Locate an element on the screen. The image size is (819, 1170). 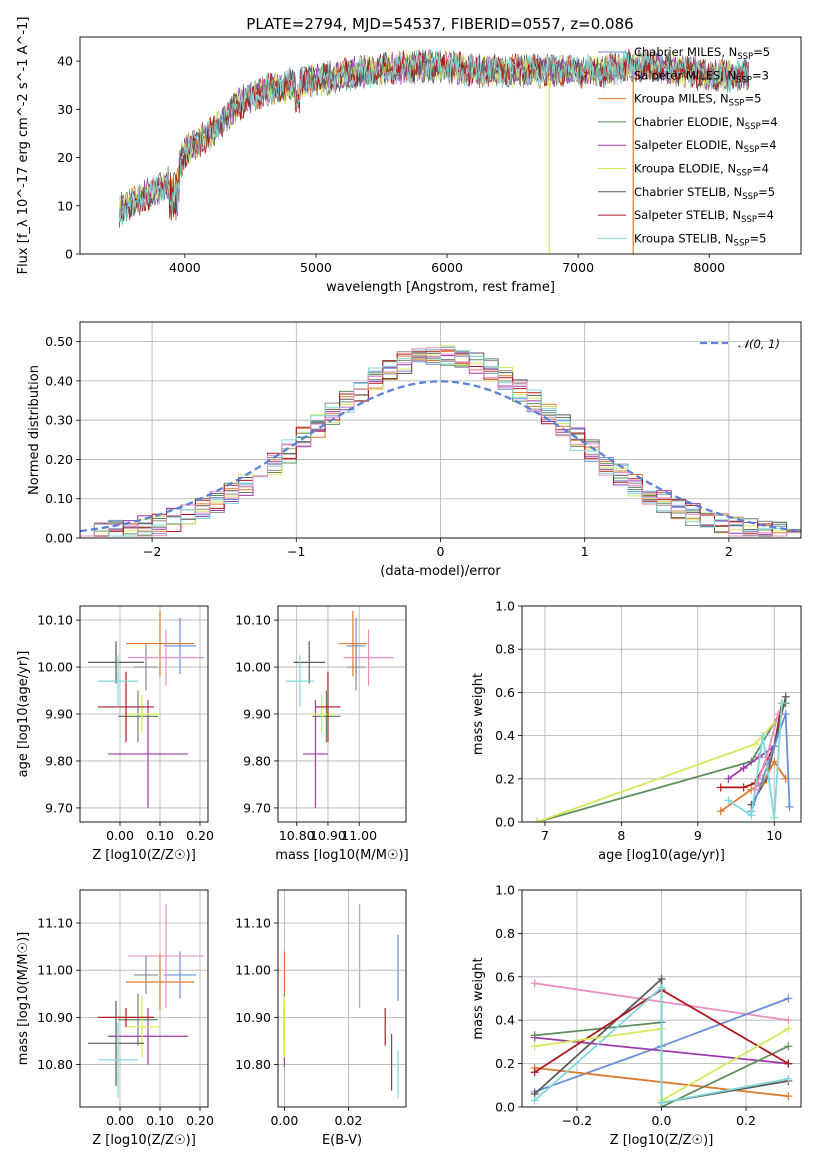
y-axis-label: age [log10(age/yr)] is located at coordinates (23, 714).